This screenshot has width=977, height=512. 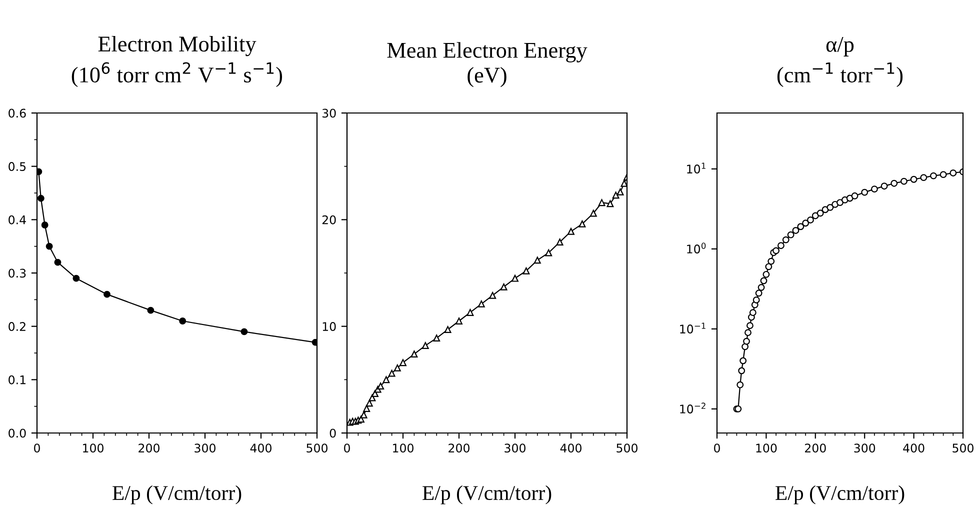 What do you see at coordinates (487, 65) in the screenshot?
I see `chart-title: Mean Electron Energy (eV)` at bounding box center [487, 65].